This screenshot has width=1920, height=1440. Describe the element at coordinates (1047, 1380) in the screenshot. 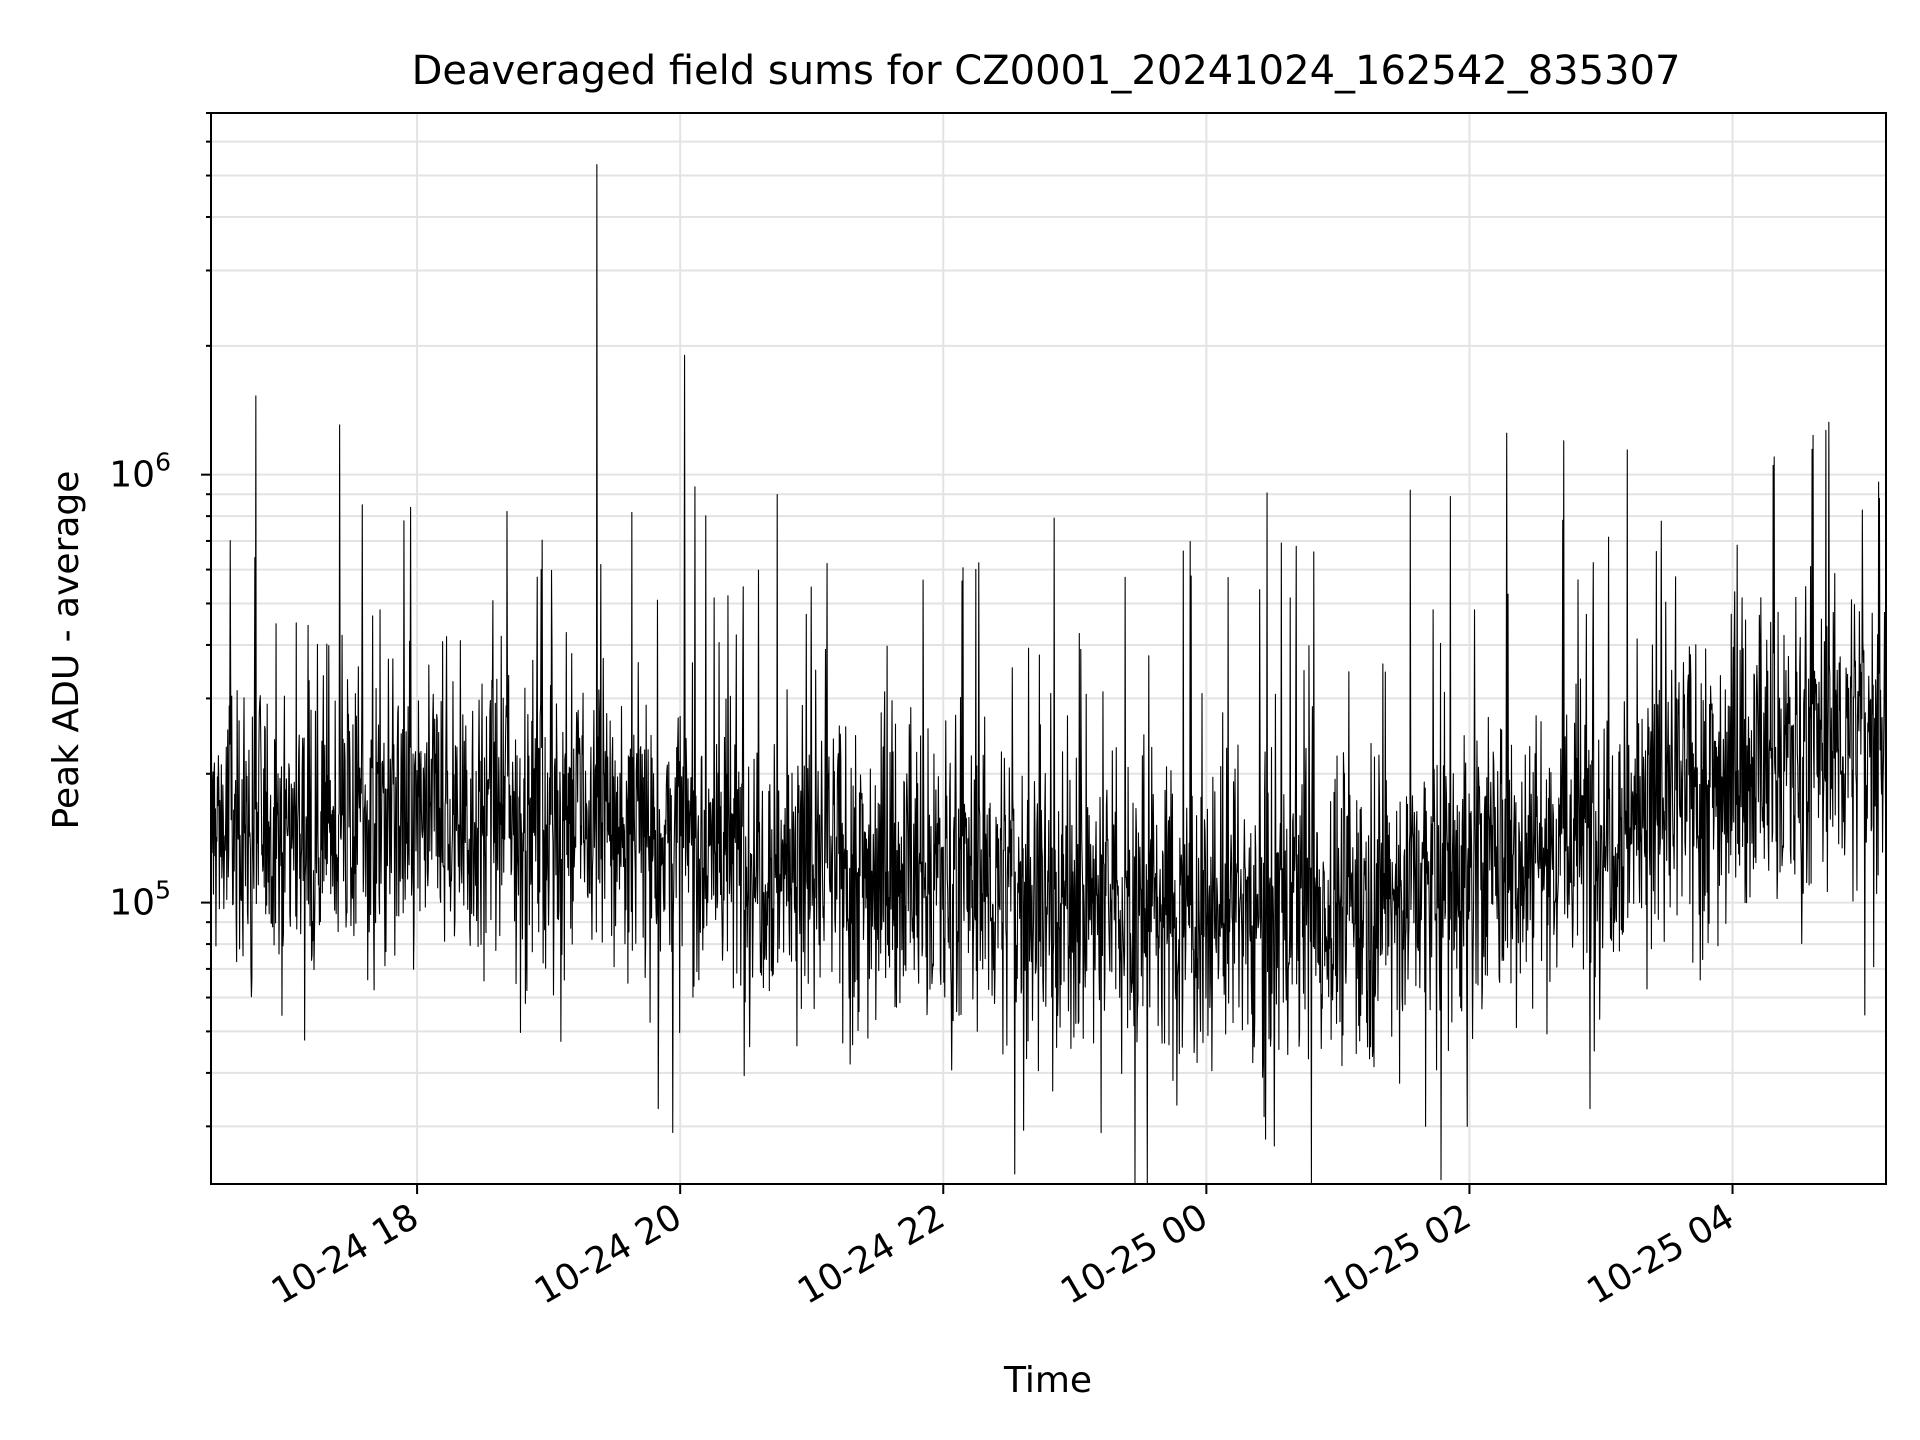

I see `x-axis-label: Time` at that location.